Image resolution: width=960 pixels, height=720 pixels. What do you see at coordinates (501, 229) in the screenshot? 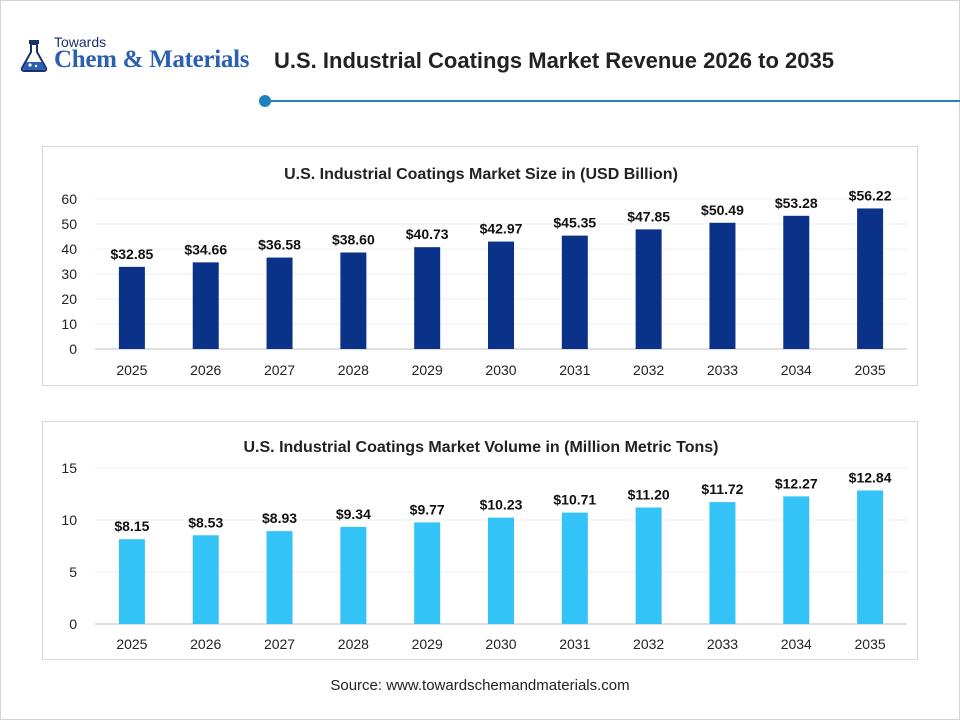
I see `data-label: $42.97` at bounding box center [501, 229].